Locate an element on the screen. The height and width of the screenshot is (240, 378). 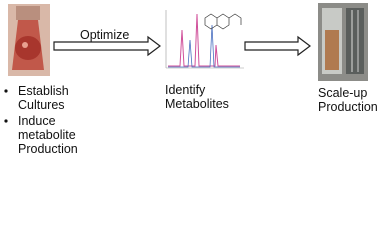
step-label: Scale-up is located at coordinates (342, 93).